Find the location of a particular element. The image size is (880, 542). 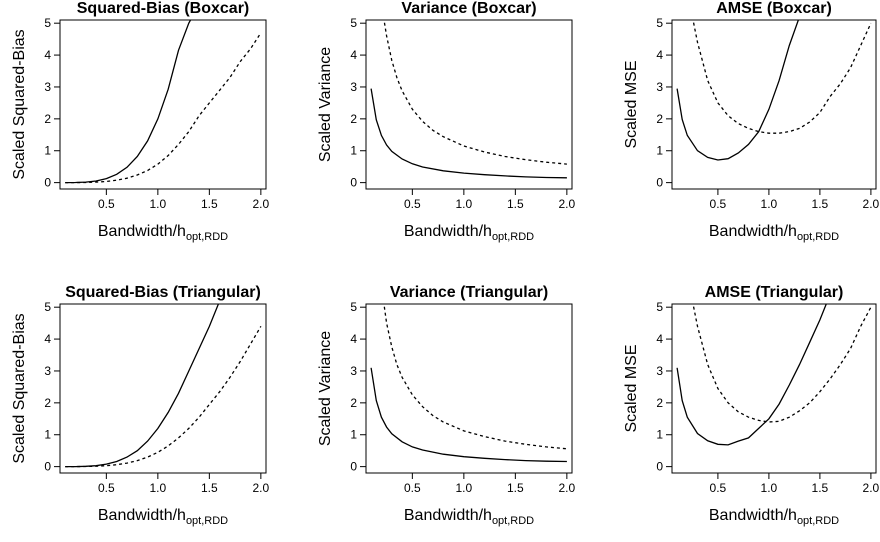

chart-title: Squared-Bias (Boxcar) is located at coordinates (163, 8).